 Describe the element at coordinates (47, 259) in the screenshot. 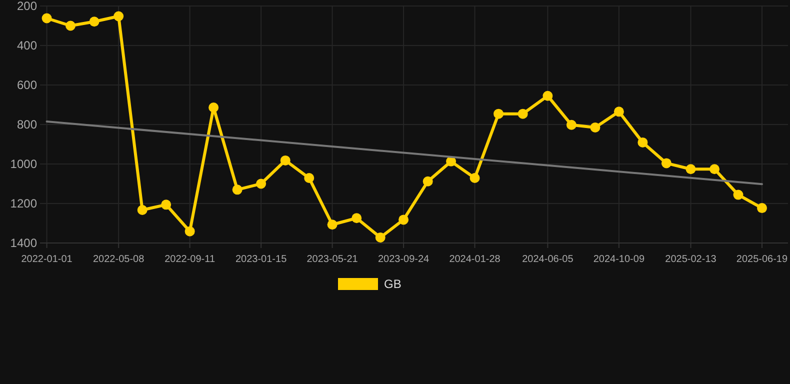

I see `x-tick-label: 2022-01-01` at that location.